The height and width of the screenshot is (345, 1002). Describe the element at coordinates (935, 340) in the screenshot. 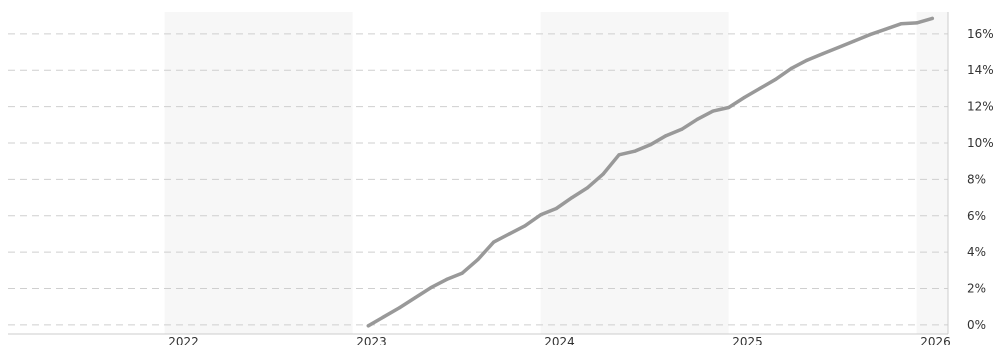

I see `x-tick-label-2026: 2026` at that location.